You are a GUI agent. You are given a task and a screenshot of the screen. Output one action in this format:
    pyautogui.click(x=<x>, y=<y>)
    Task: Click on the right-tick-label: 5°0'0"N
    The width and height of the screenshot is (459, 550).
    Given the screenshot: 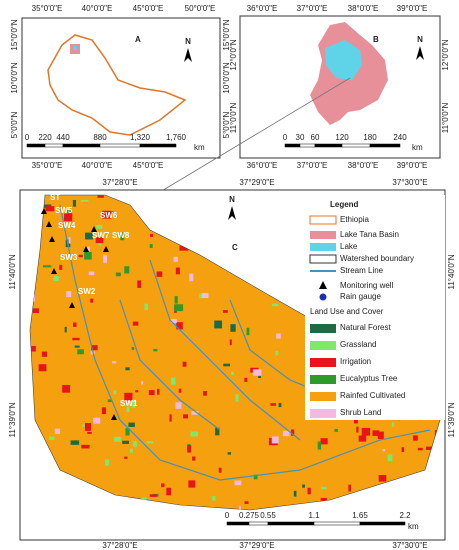 What is the action you would take?
    pyautogui.click(x=226, y=124)
    